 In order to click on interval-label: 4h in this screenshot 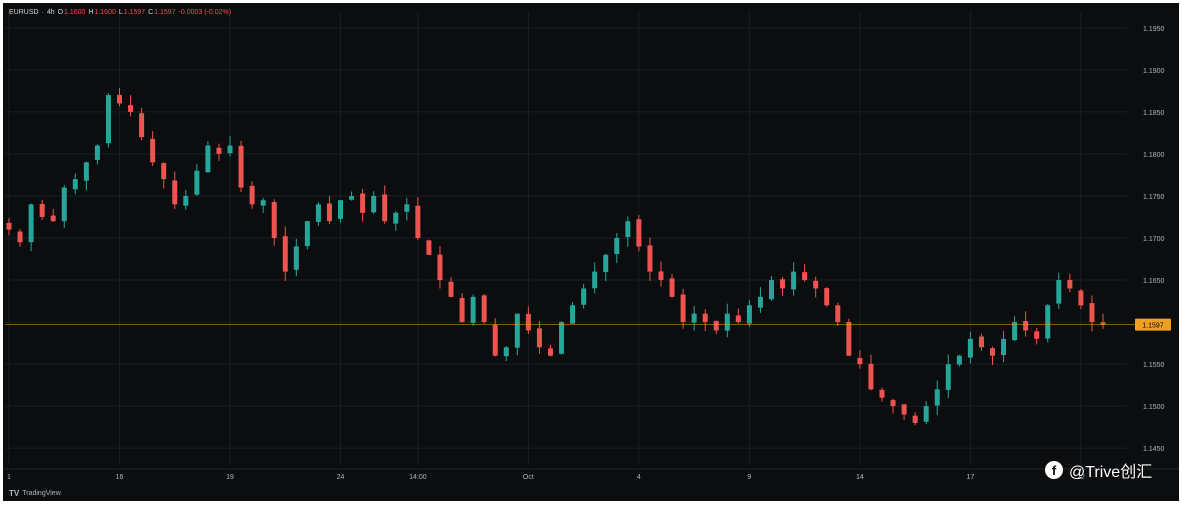, I will do `click(50, 12)`.